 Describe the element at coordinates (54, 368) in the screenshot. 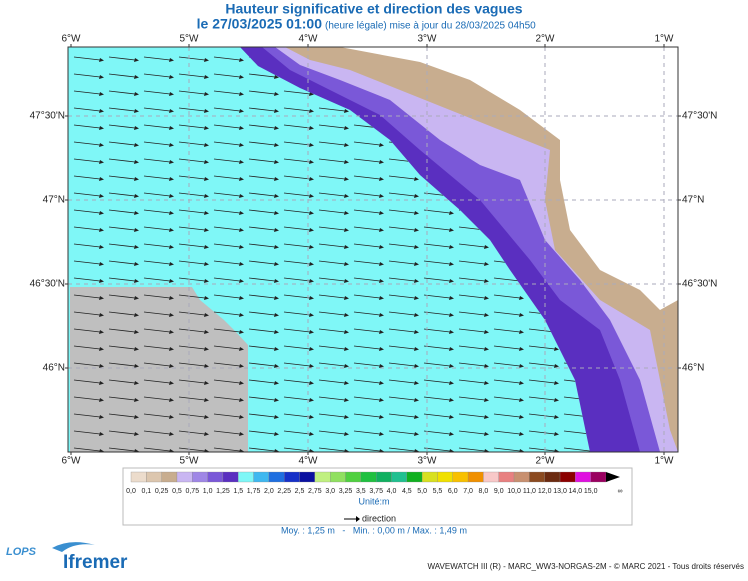

I see `lat-label-left: 46°N` at that location.